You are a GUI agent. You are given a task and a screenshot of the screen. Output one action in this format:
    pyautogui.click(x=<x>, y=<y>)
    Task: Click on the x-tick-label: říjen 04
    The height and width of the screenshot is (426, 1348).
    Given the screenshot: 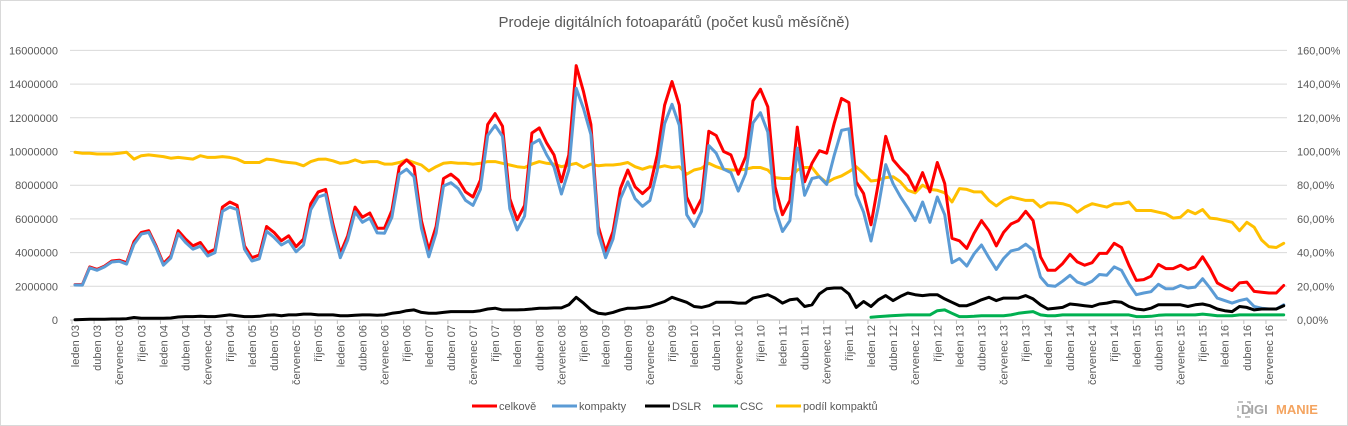 What is the action you would take?
    pyautogui.click(x=231, y=343)
    